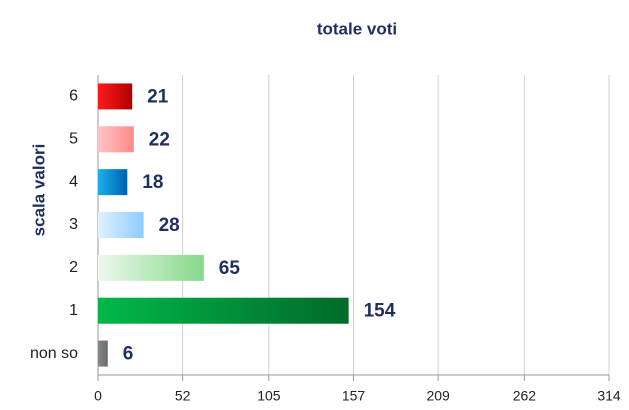 Image resolution: width=629 pixels, height=410 pixels. Describe the element at coordinates (73, 224) in the screenshot. I see `y-tick-label: 3` at that location.